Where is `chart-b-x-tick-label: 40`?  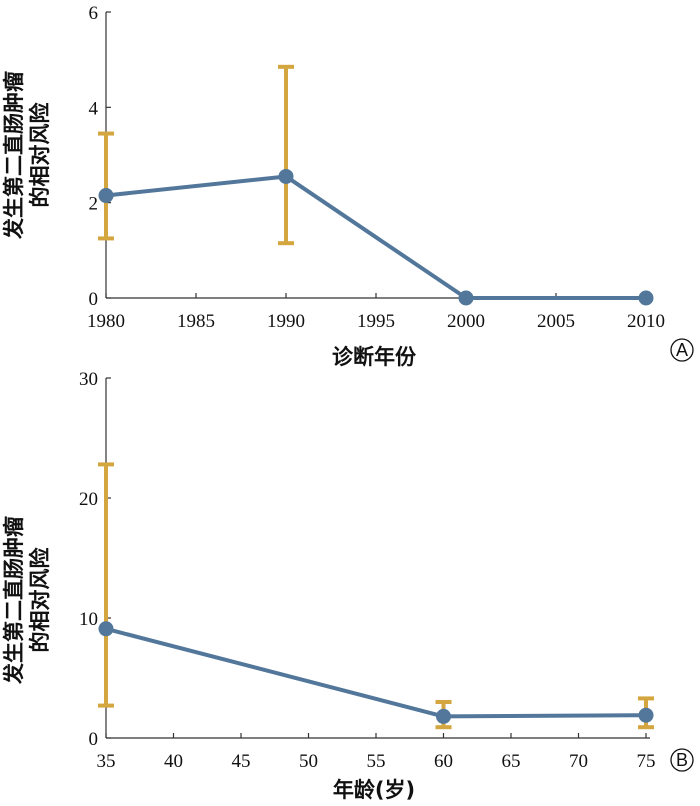 chart-b-x-tick-label: 40 is located at coordinates (173, 761).